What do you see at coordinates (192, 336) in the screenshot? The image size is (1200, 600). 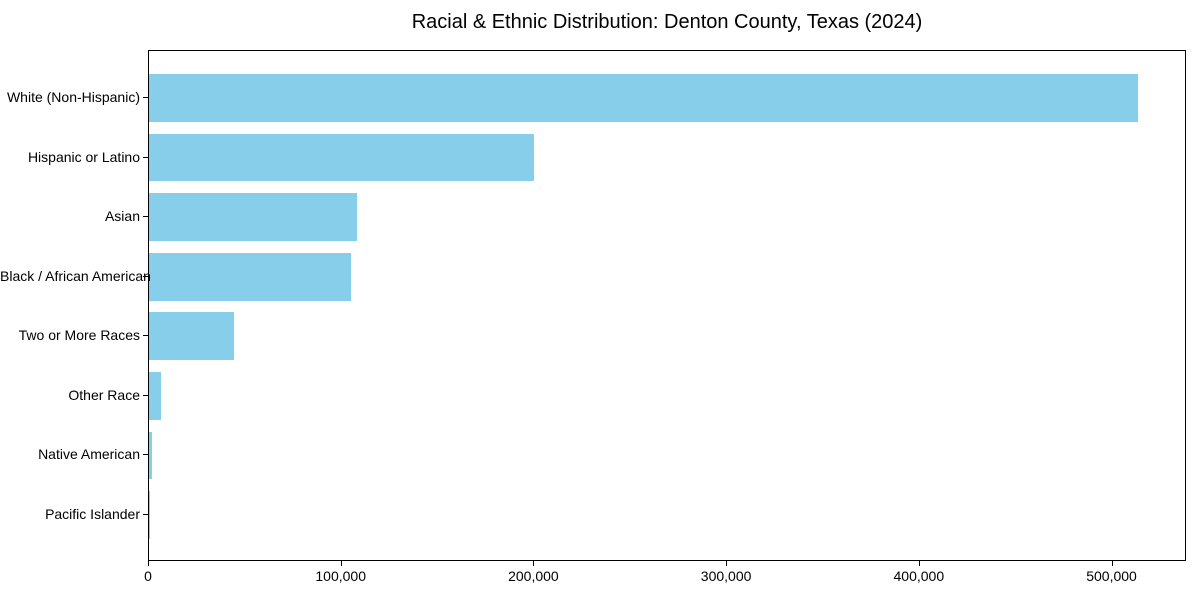 I see `bar-two-or-more-races` at bounding box center [192, 336].